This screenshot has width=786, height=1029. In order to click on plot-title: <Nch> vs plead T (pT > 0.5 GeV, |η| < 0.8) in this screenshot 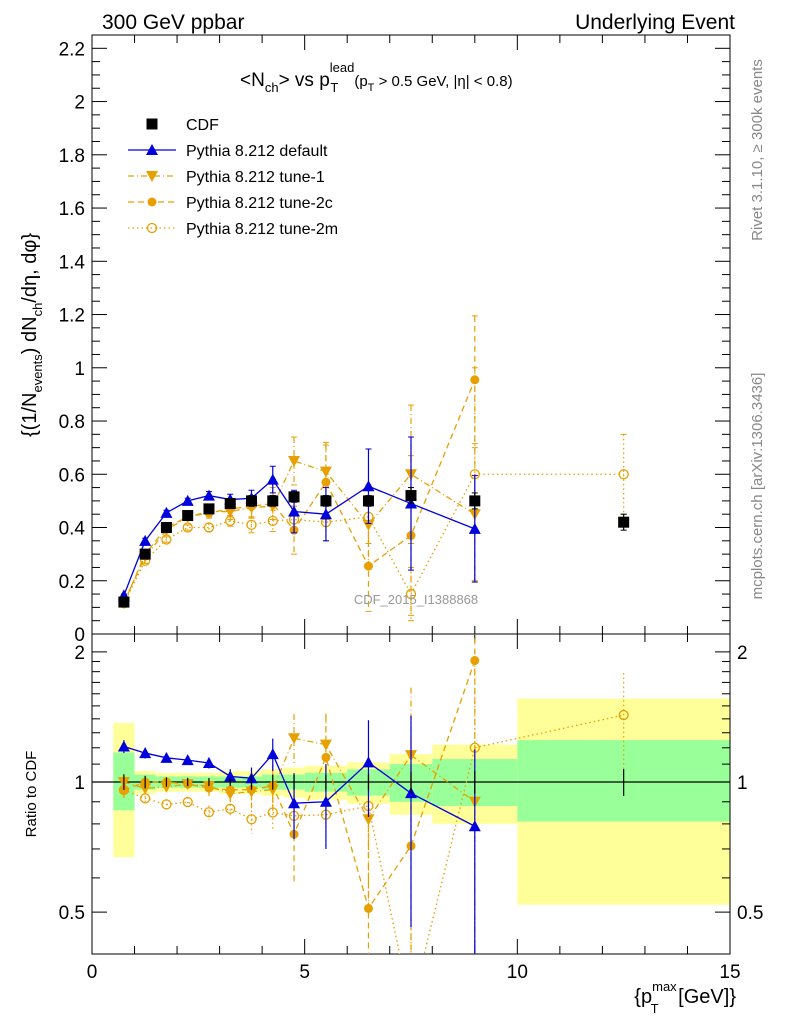, I will do `click(376, 77)`.